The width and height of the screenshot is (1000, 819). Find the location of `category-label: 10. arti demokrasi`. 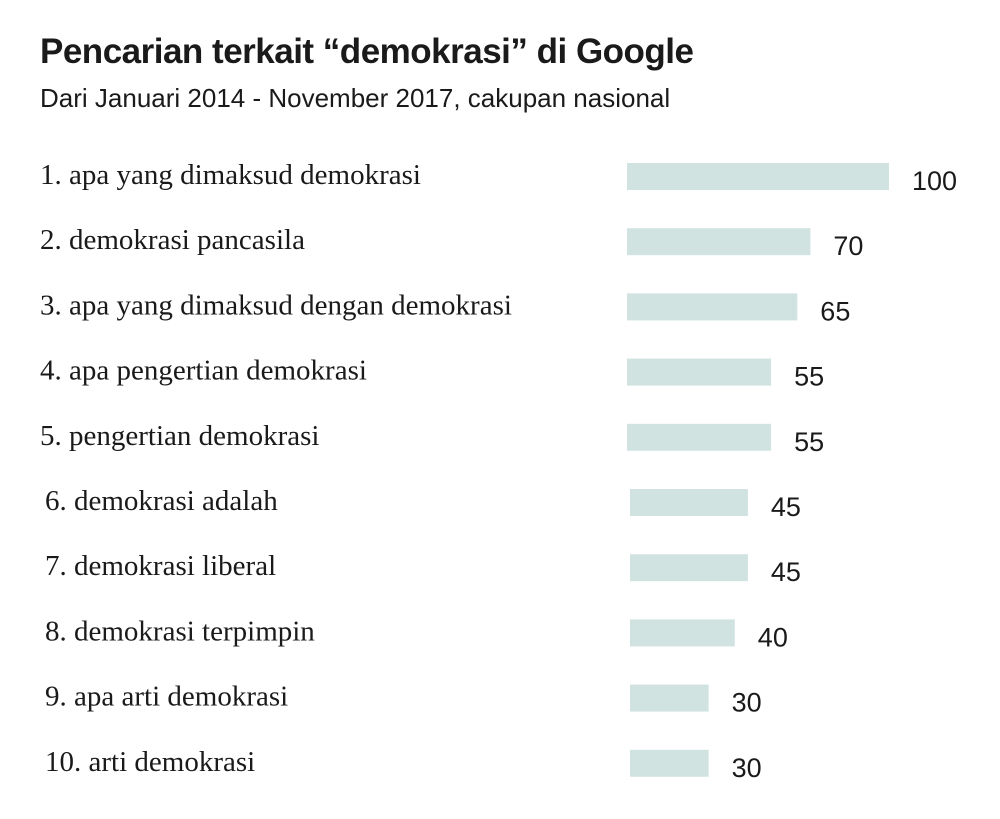

category-label: 10. arti demokrasi is located at coordinates (150, 762).